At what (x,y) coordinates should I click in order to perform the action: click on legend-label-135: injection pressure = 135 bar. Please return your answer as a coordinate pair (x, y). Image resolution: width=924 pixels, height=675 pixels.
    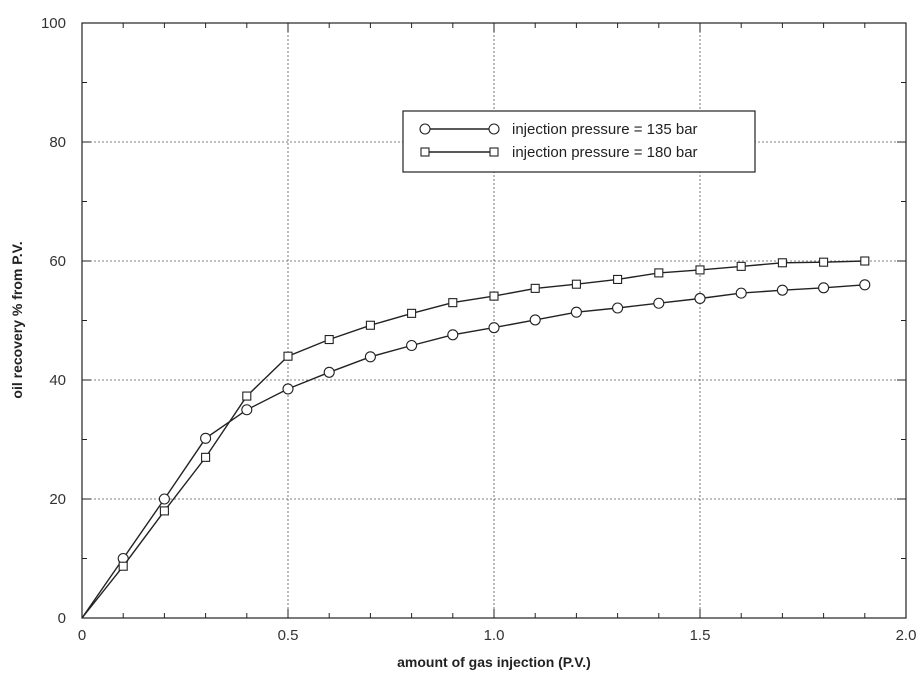
    Looking at the image, I should click on (605, 129).